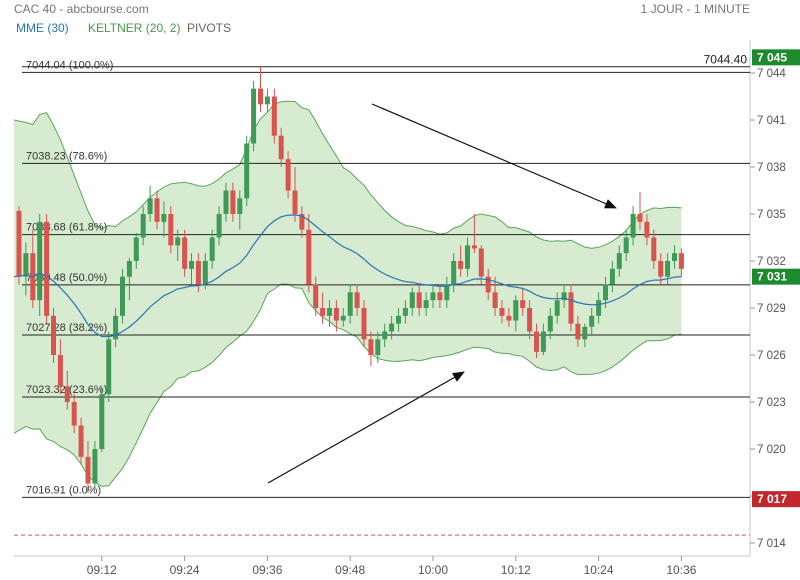 This screenshot has width=800, height=580. Describe the element at coordinates (772, 277) in the screenshot. I see `price-tag-label: 7 031` at that location.